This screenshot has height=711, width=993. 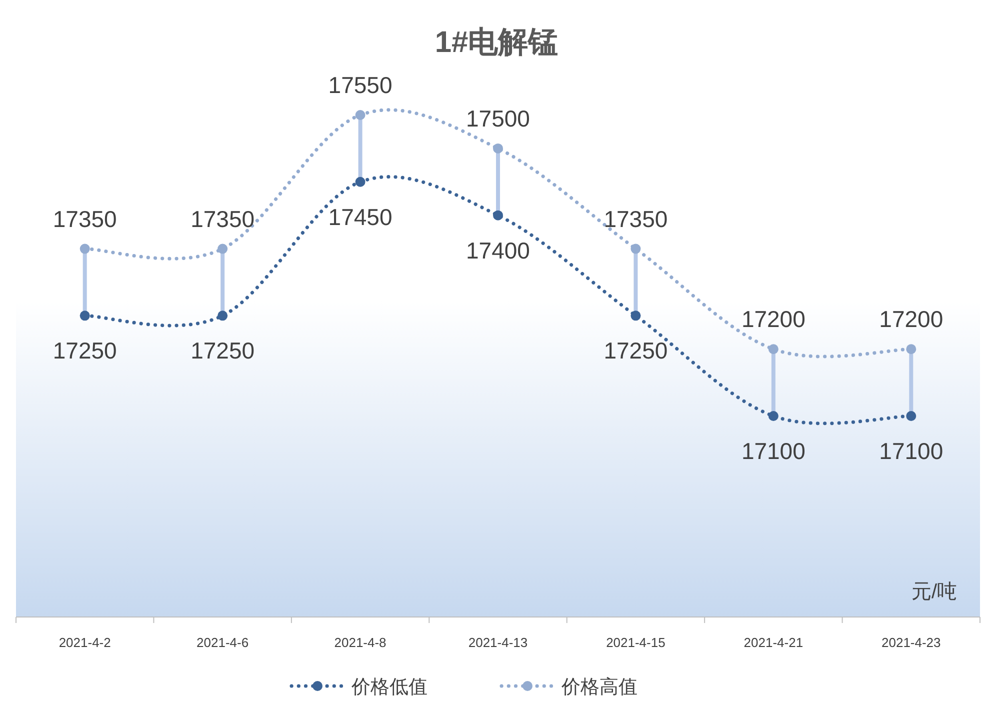 What do you see at coordinates (911, 642) in the screenshot?
I see `x-tick-label: 2021-4-23` at bounding box center [911, 642].